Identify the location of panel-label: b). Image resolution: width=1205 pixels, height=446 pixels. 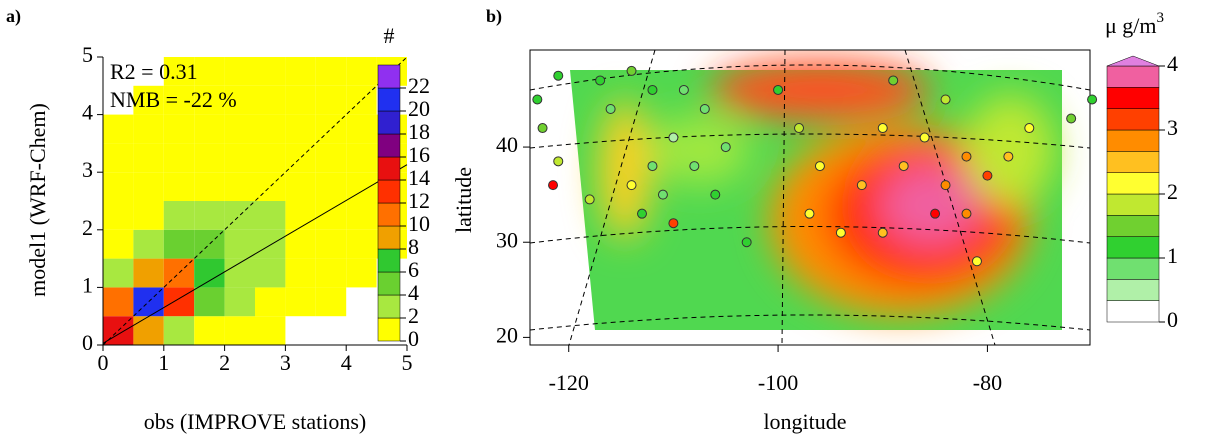
(494, 16).